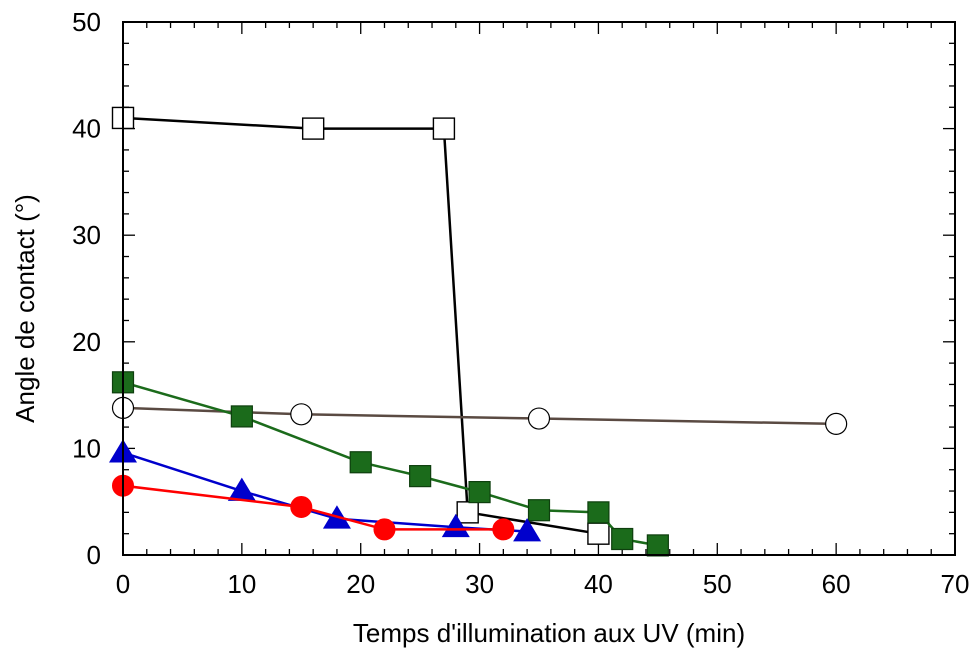  What do you see at coordinates (598, 584) in the screenshot?
I see `x-tick-label: 40` at bounding box center [598, 584].